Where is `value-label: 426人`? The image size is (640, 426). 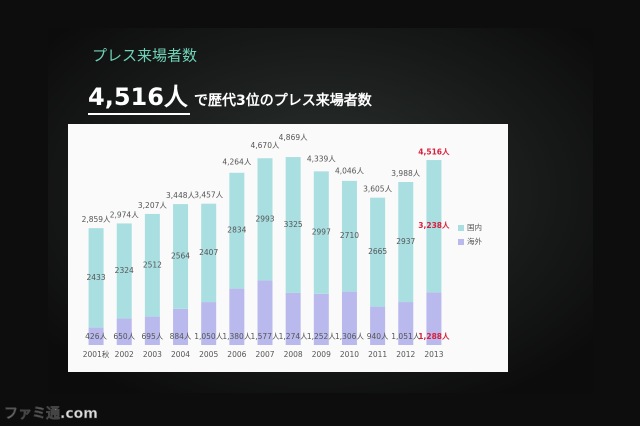
value-label: 426人 is located at coordinates (96, 336).